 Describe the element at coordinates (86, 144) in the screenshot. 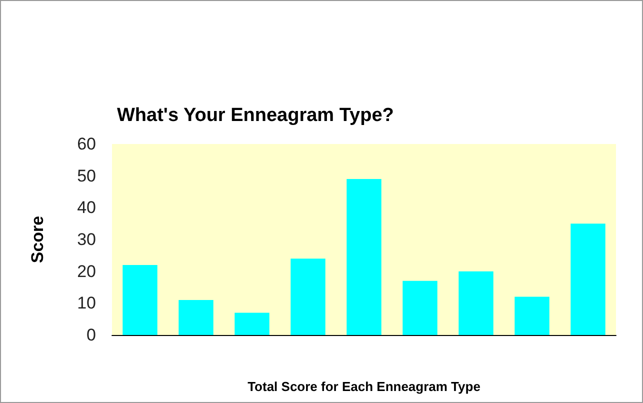

I see `y-tick-label: 60` at that location.